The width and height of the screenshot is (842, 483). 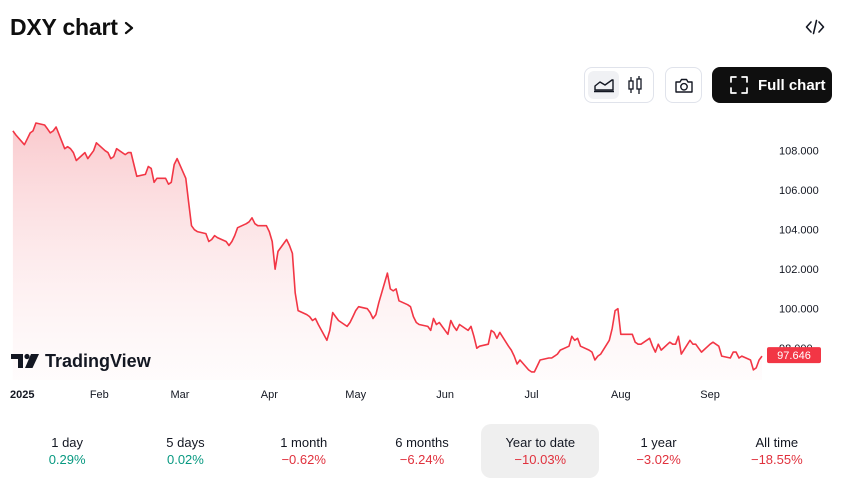 I want to click on full-chart-label: Full chart, so click(x=792, y=85).